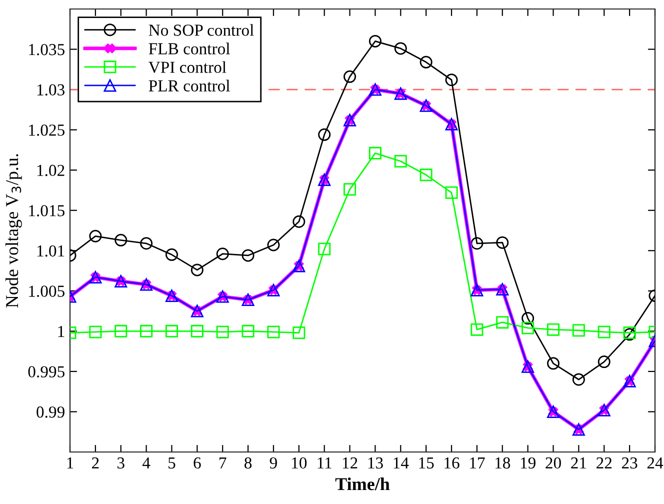 This screenshot has width=664, height=504. Describe the element at coordinates (61, 331) in the screenshot. I see `y-tick-label: 1` at that location.